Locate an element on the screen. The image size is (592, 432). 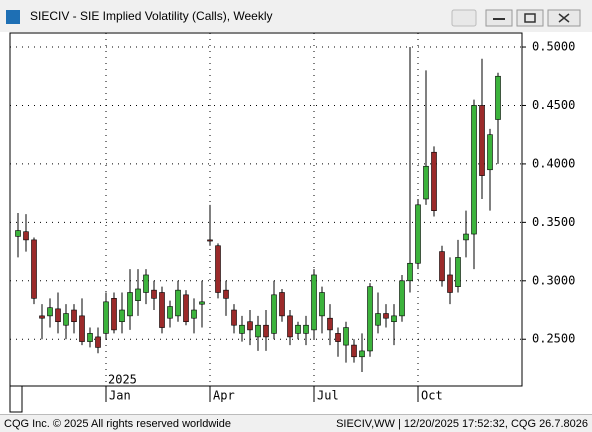
y-tick-label: 0.4500 is located at coordinates (553, 105).